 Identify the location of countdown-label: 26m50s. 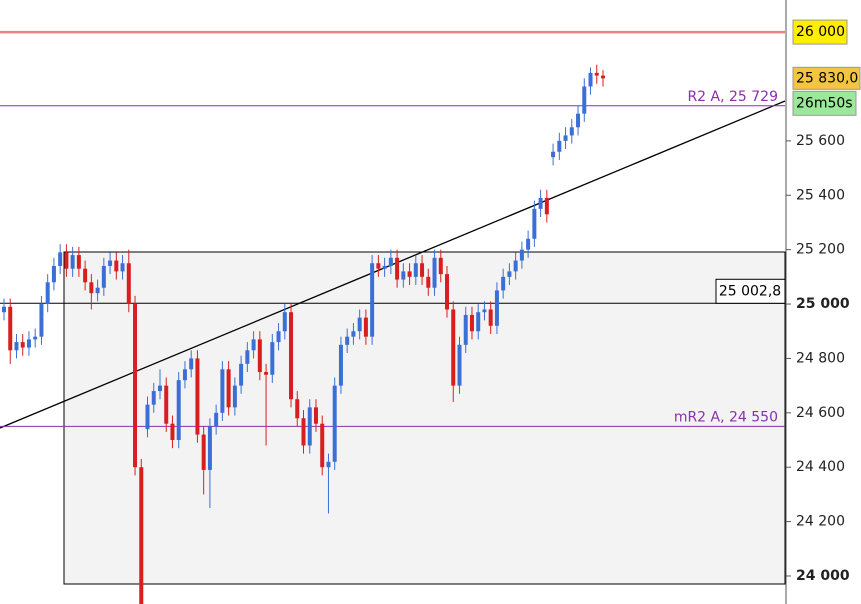
(824, 103).